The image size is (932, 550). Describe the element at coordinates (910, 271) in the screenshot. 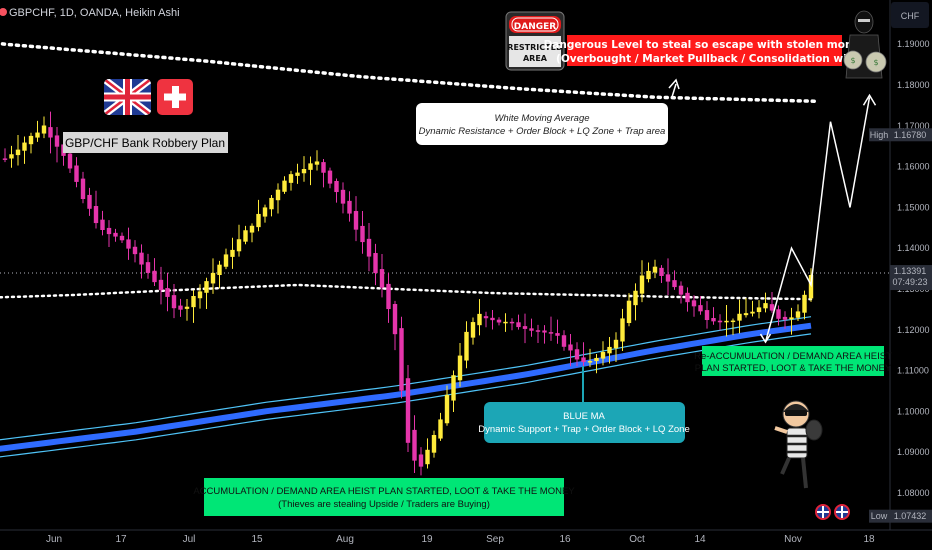

I see `current-price-value: 1.13391` at that location.